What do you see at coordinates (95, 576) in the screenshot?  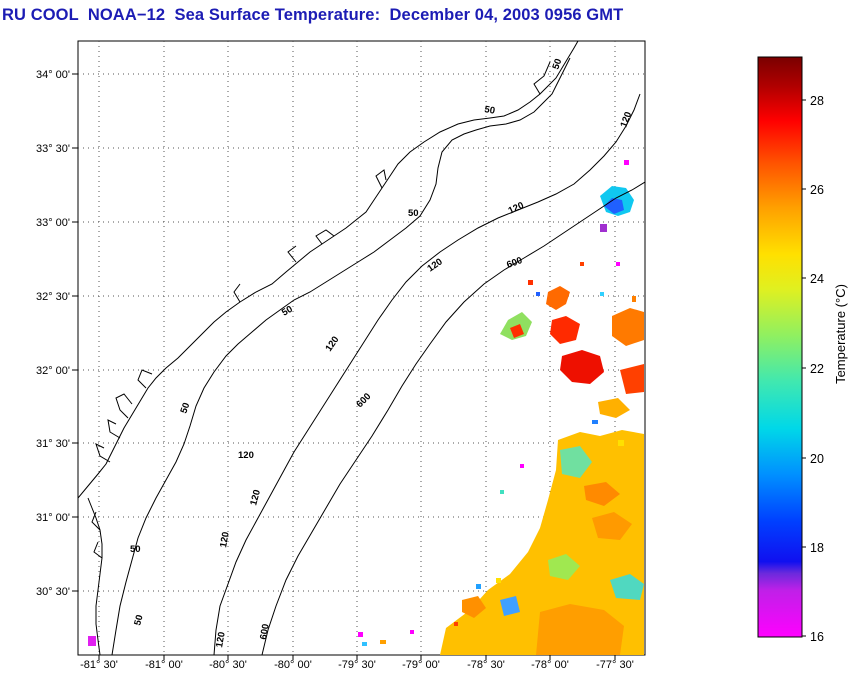 I see `coastline-south` at bounding box center [95, 576].